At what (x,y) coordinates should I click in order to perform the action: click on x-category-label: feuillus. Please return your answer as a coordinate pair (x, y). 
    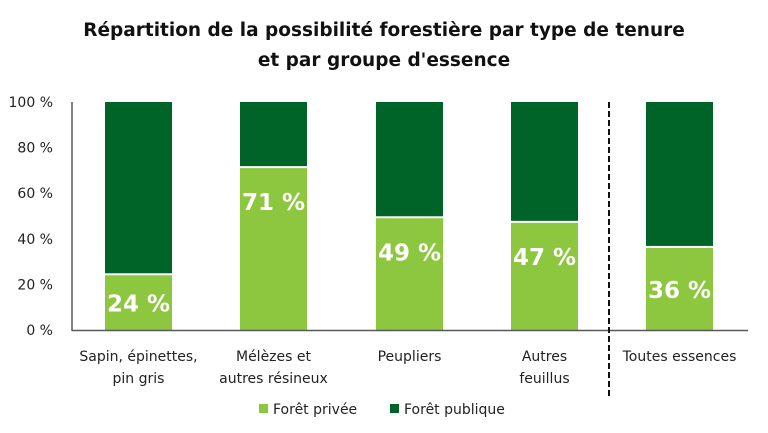
    Looking at the image, I should click on (544, 379).